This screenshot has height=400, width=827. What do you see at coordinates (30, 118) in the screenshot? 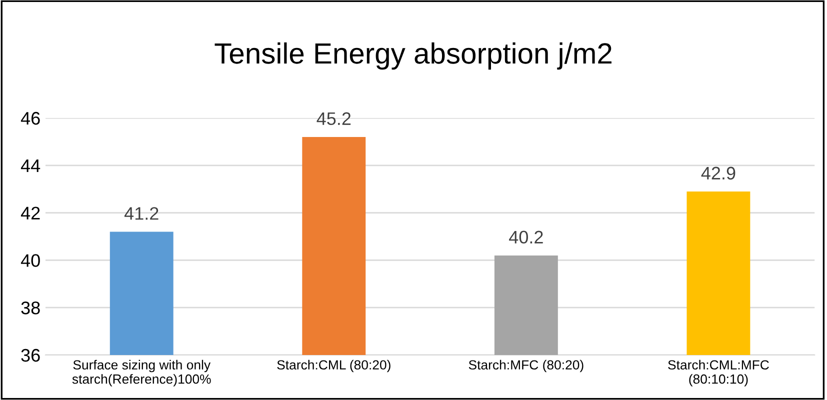
I see `y-tick-label: 46` at bounding box center [30, 118].